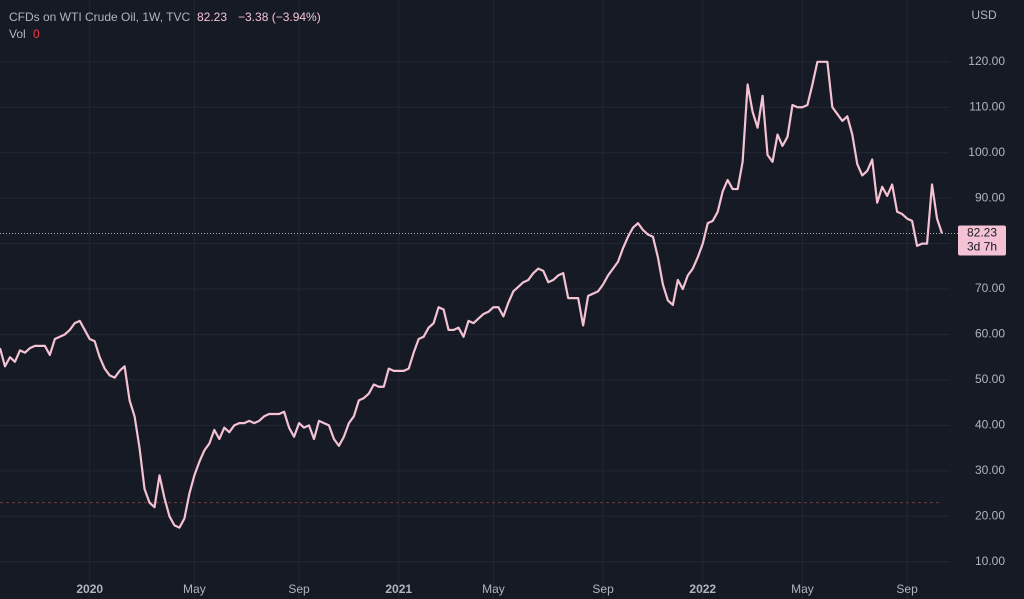  What do you see at coordinates (990, 470) in the screenshot?
I see `y-tick-label: 30.00` at bounding box center [990, 470].